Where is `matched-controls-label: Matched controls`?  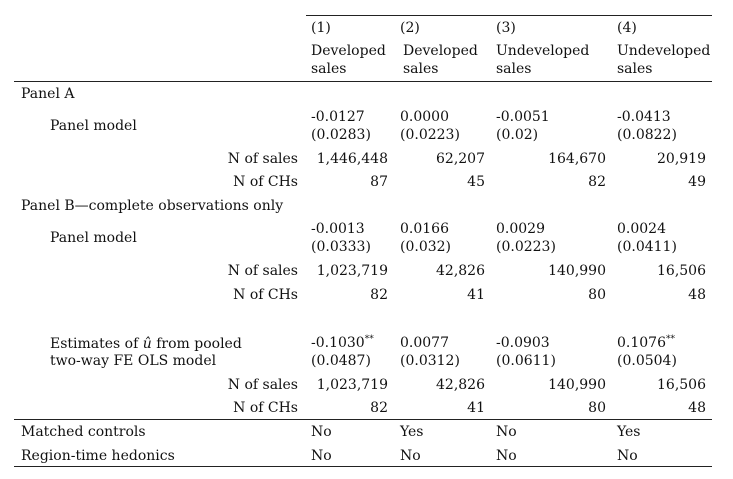 matched-controls-label: Matched controls is located at coordinates (83, 432).